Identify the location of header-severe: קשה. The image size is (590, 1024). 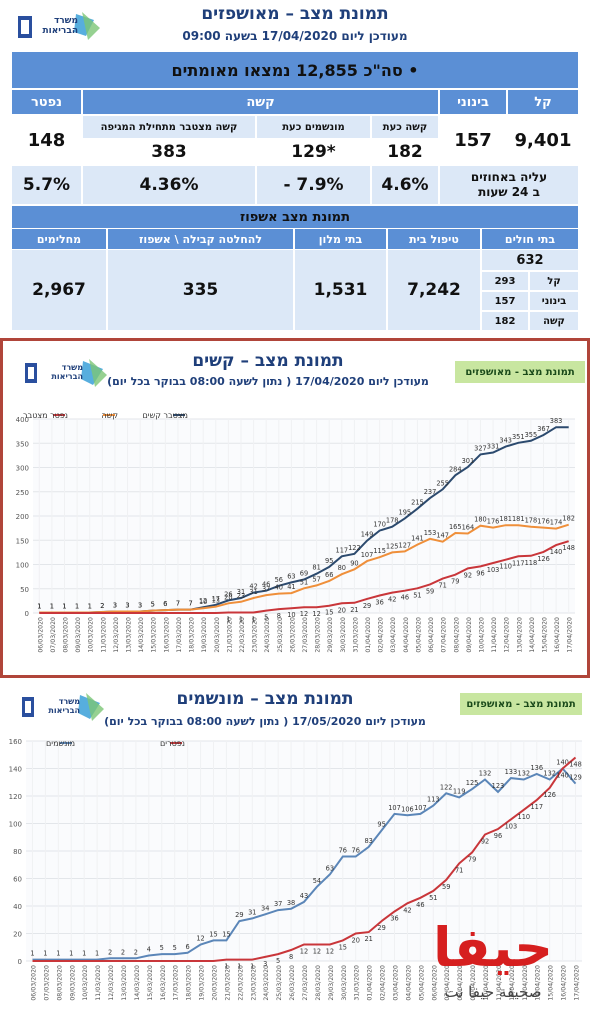
(260, 102).